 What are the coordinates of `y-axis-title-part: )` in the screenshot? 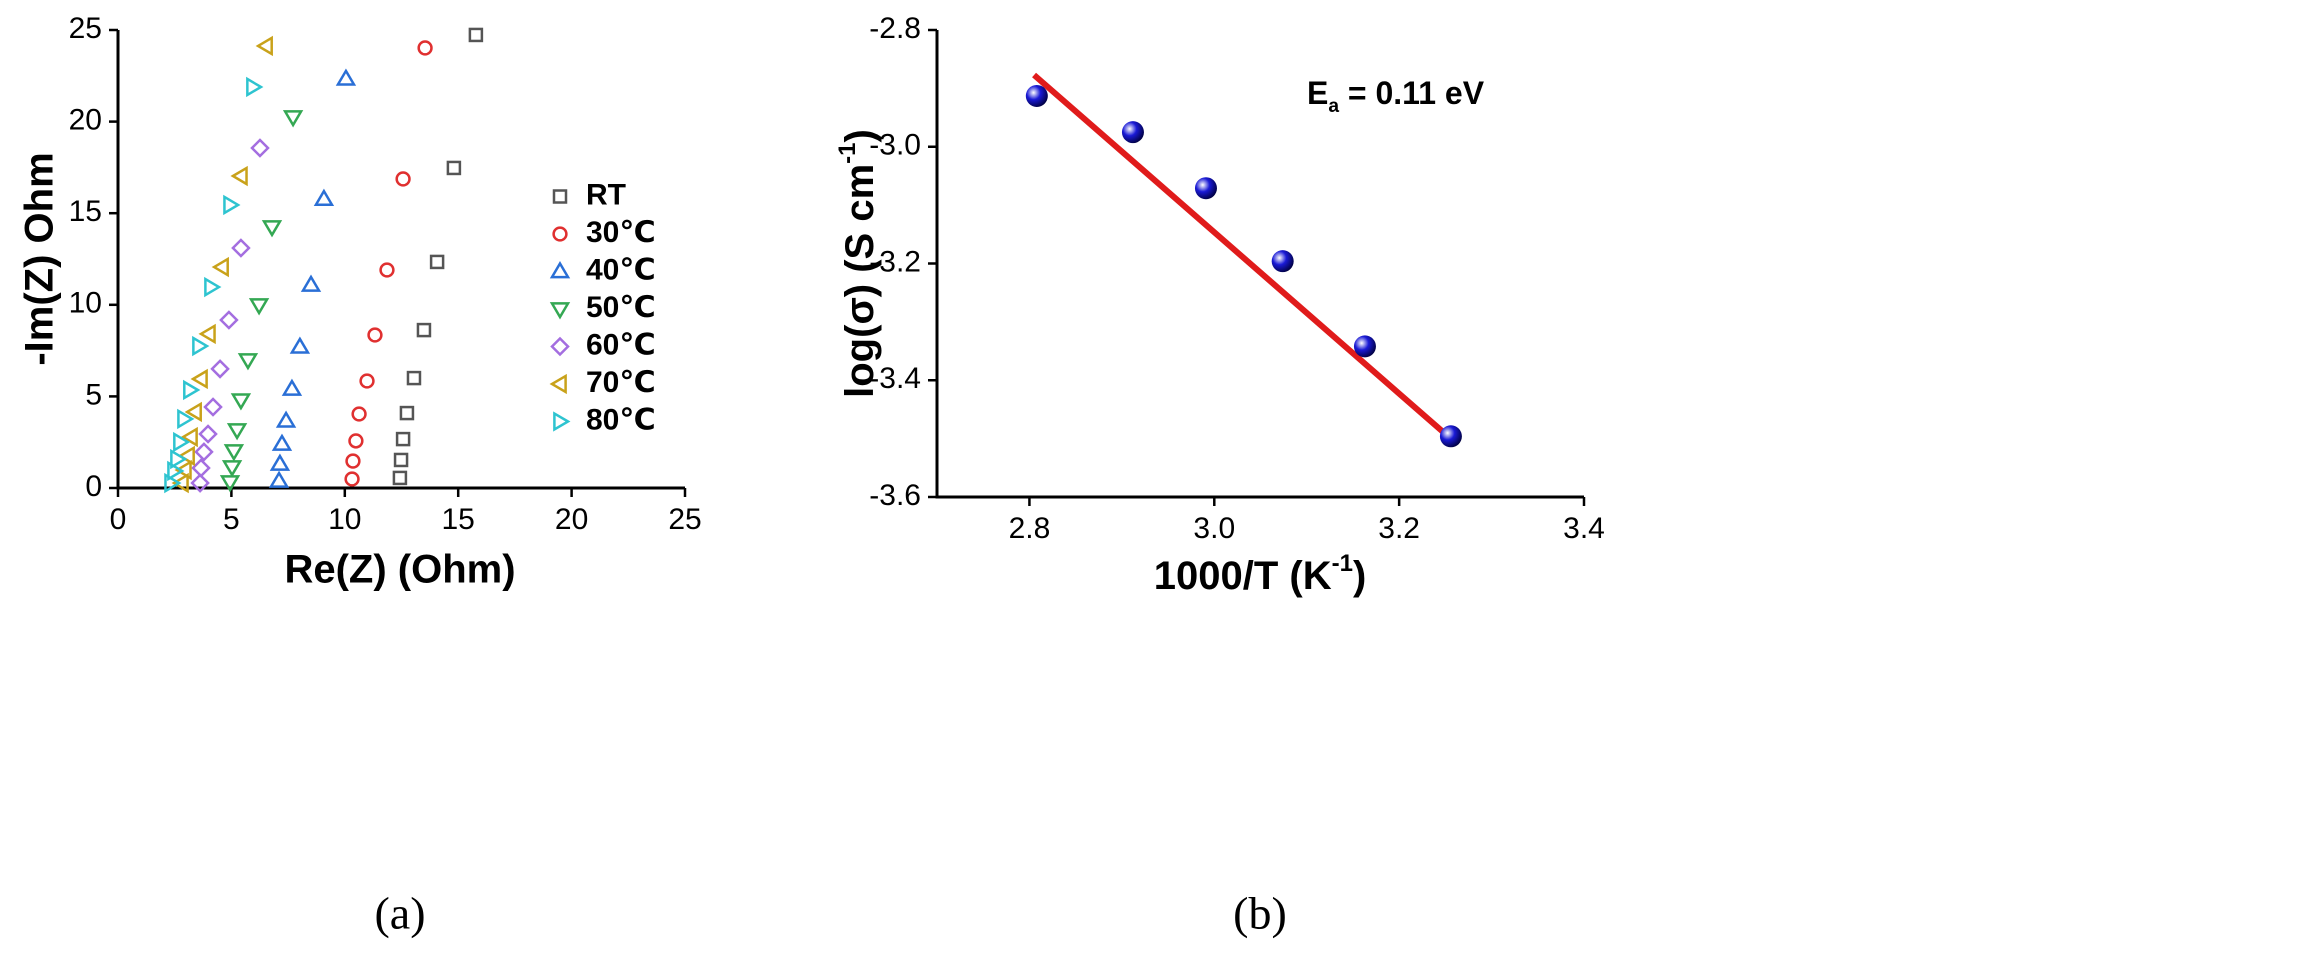 It's located at (860, 135).